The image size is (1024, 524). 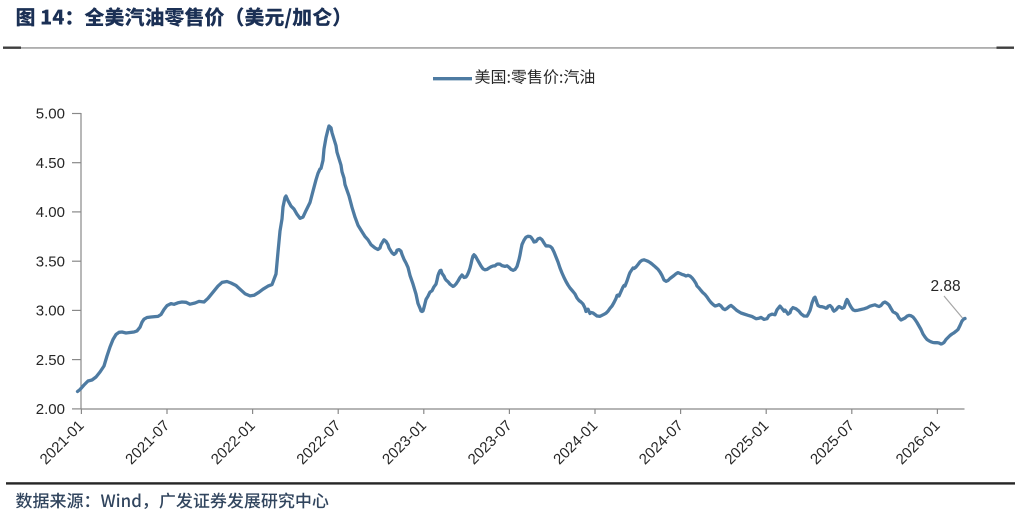 What do you see at coordinates (50, 212) in the screenshot?
I see `svg-text: 4.00` at bounding box center [50, 212].